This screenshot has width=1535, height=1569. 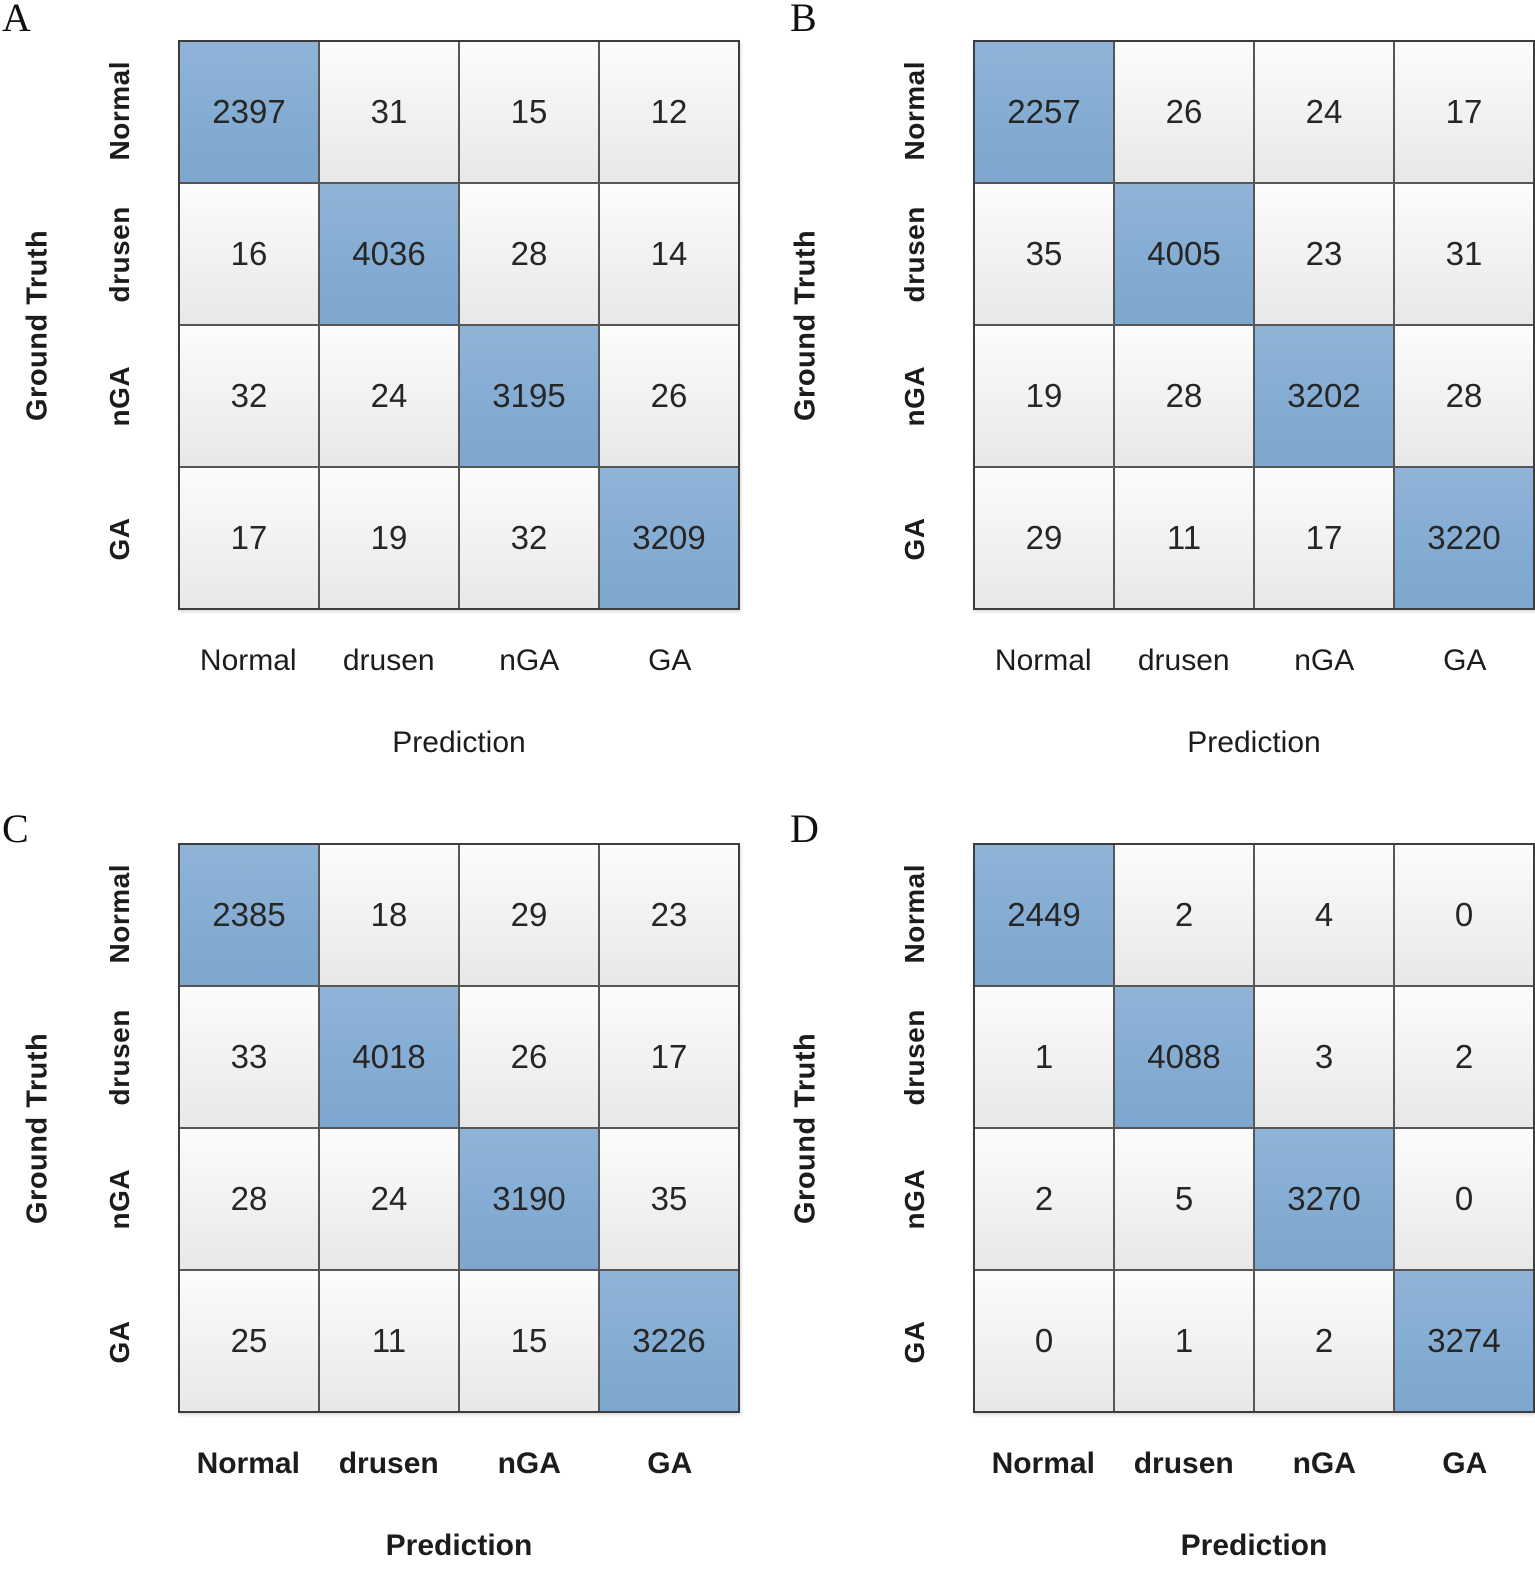 I want to click on matrix-cell-diagonal: 3220, so click(x=1464, y=538).